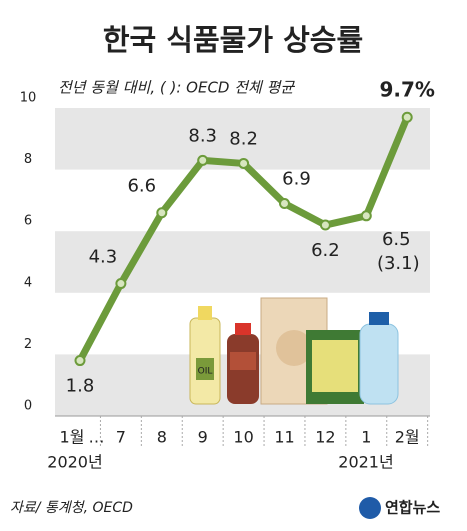 This screenshot has width=467, height=531. I want to click on year-label: 2020년, so click(74, 462).